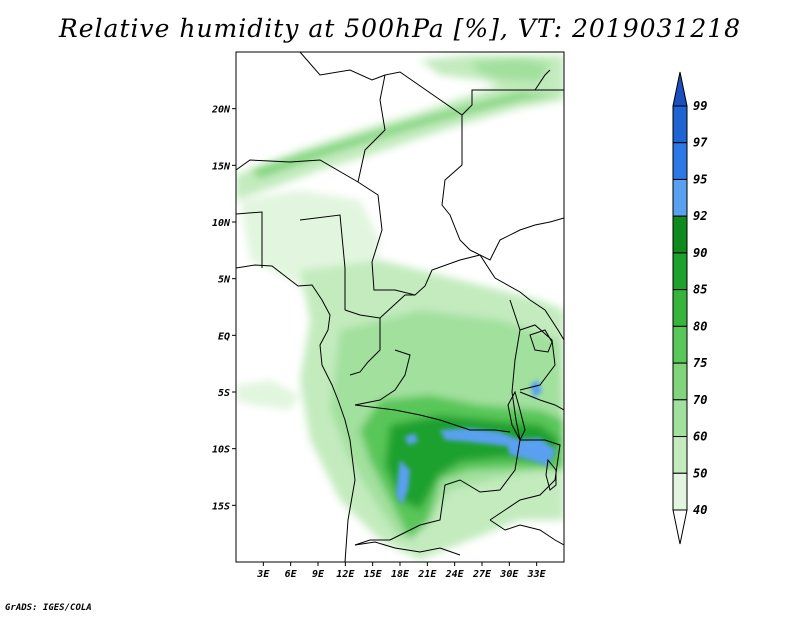  What do you see at coordinates (700, 400) in the screenshot?
I see `colorbar-label: 70` at bounding box center [700, 400].